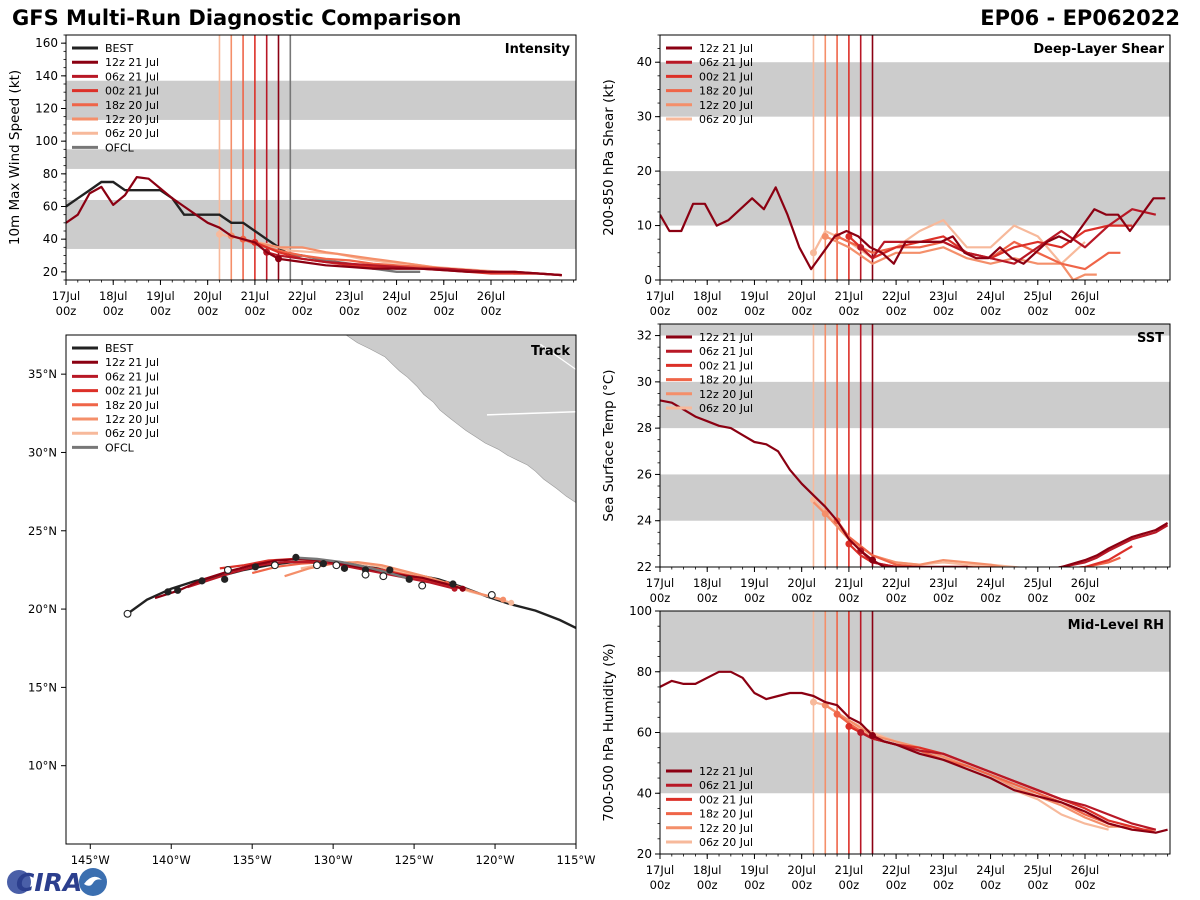 The image size is (1200, 900). I want to click on shear-xtick-label: 24Jul, so click(990, 296).